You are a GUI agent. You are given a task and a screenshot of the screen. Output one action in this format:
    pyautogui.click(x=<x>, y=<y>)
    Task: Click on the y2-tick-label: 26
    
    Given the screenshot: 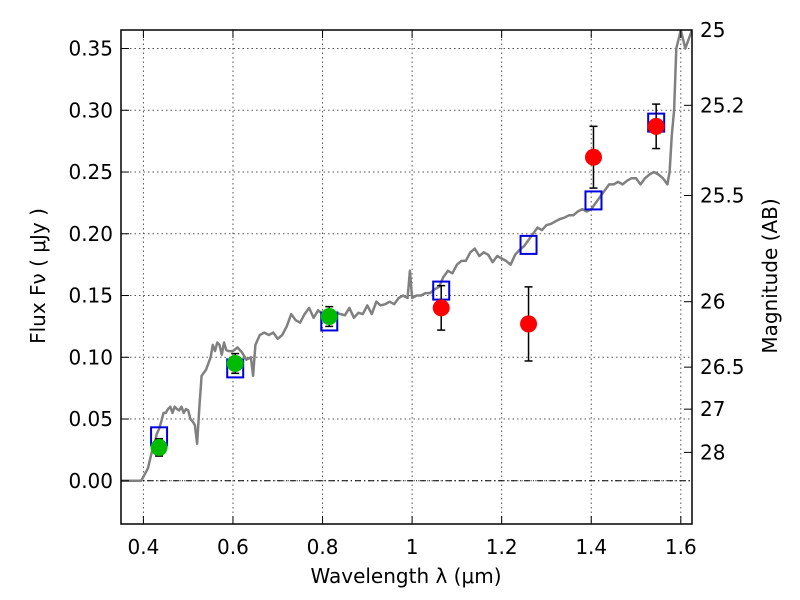 What is the action you would take?
    pyautogui.click(x=712, y=302)
    